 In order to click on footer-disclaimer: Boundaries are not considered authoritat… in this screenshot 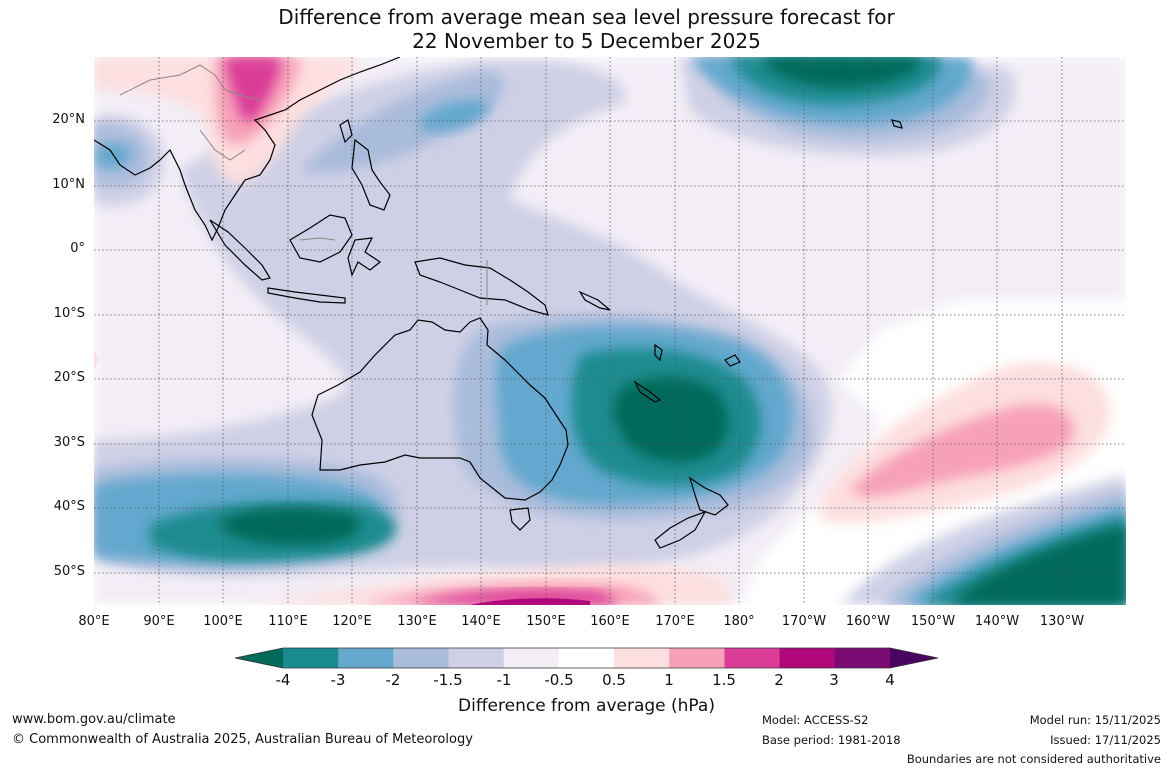, I will do `click(1033, 759)`.